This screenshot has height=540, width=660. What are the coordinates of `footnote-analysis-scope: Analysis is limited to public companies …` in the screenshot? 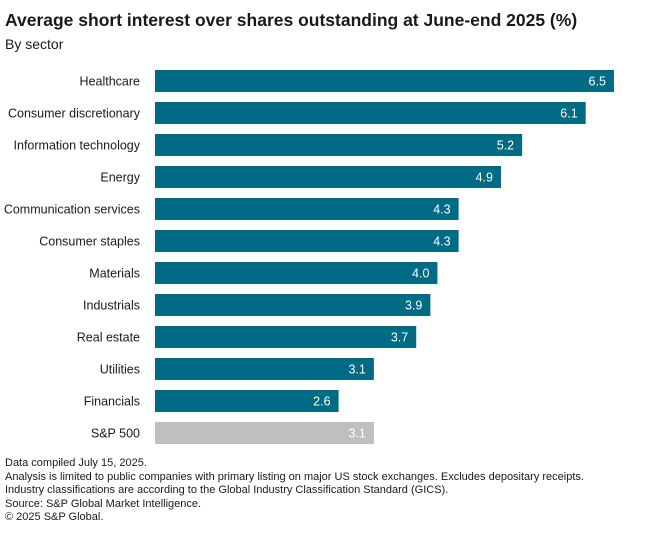 It's located at (294, 476).